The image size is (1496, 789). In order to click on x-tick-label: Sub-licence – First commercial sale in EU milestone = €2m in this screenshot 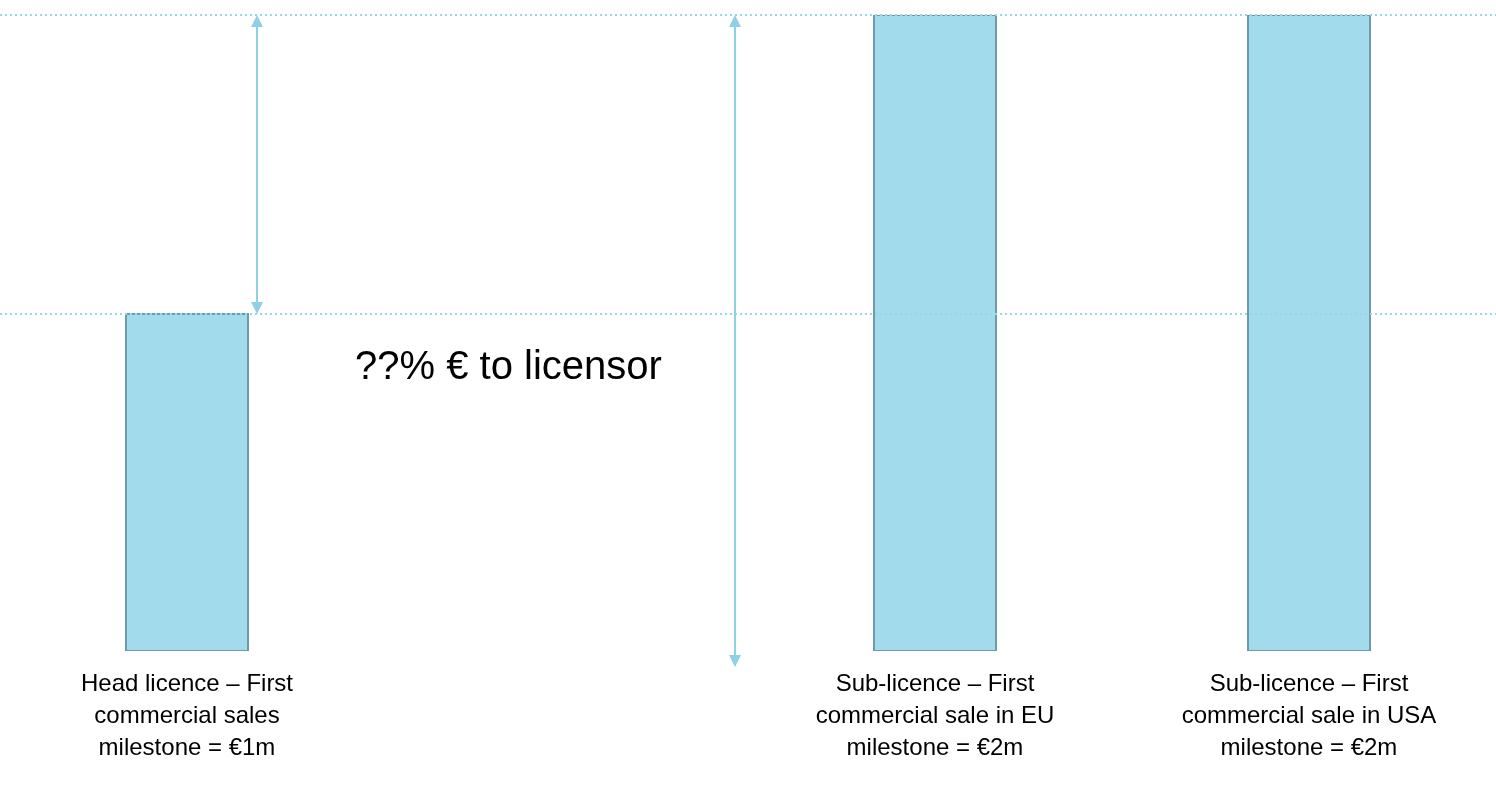, I will do `click(935, 714)`.